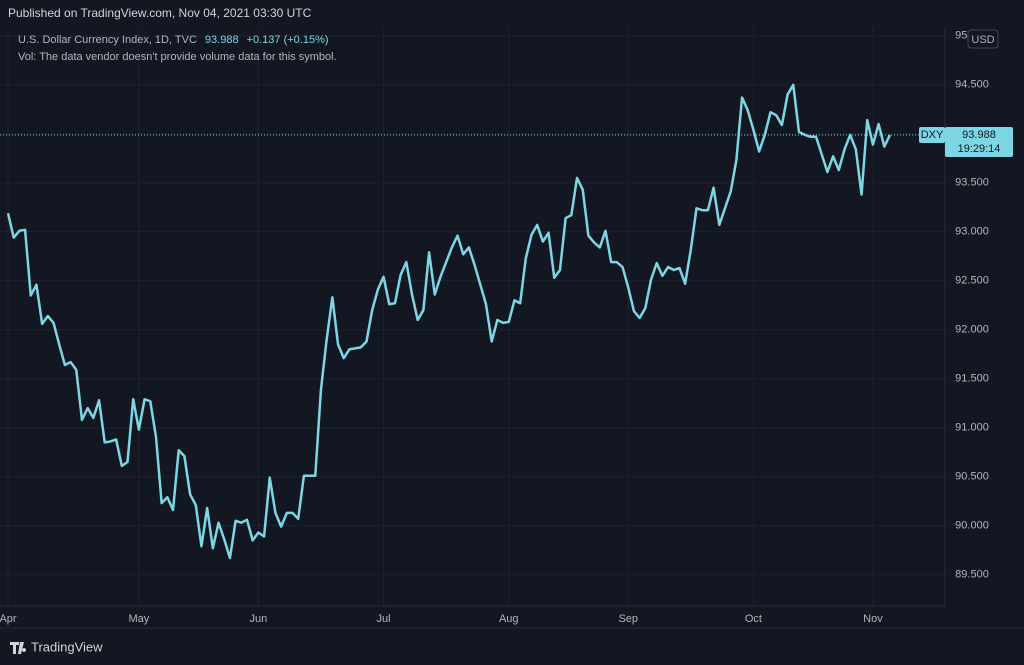  Describe the element at coordinates (873, 619) in the screenshot. I see `x-tick-label: Nov` at that location.